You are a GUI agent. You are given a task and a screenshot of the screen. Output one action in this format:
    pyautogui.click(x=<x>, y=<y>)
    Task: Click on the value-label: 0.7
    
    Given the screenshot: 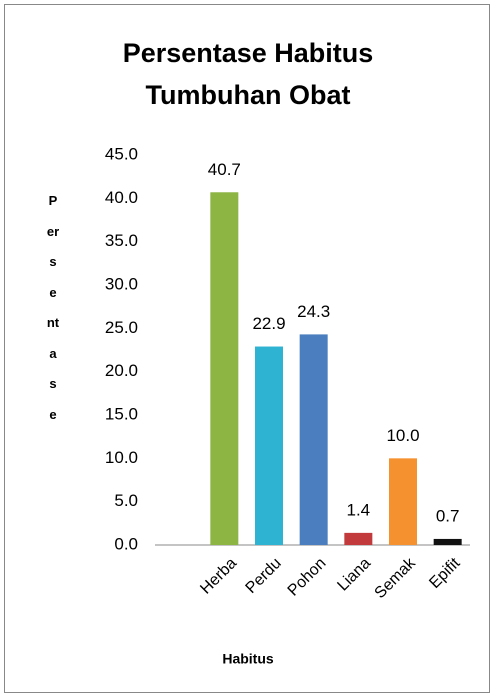 What is the action you would take?
    pyautogui.click(x=448, y=515)
    